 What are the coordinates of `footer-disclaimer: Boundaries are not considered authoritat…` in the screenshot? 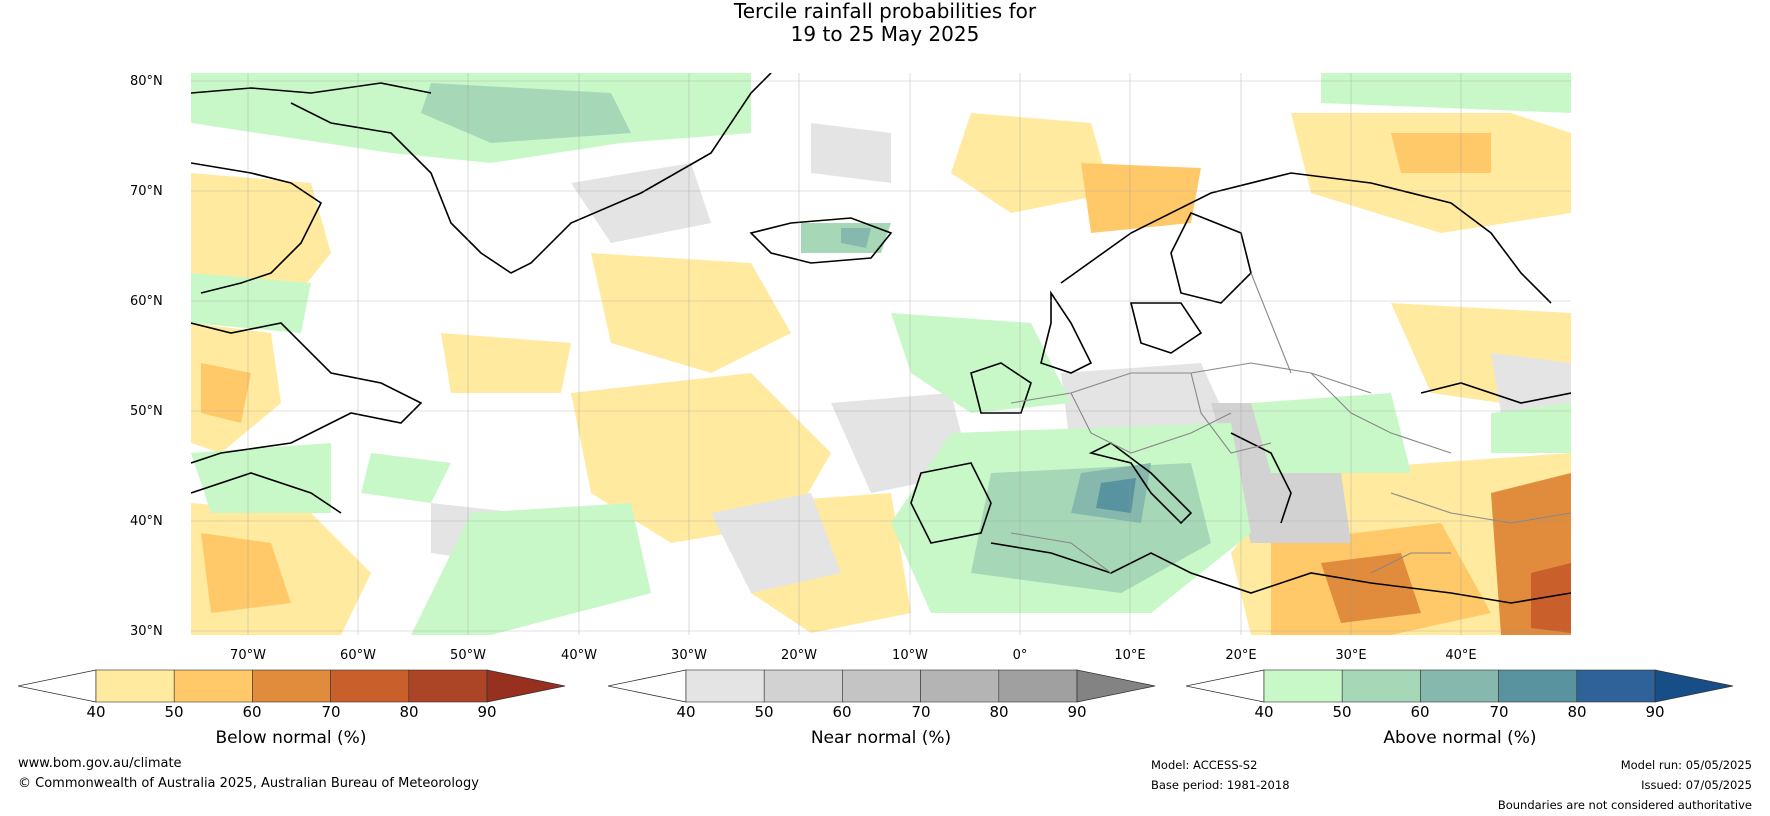 It's located at (1624, 805).